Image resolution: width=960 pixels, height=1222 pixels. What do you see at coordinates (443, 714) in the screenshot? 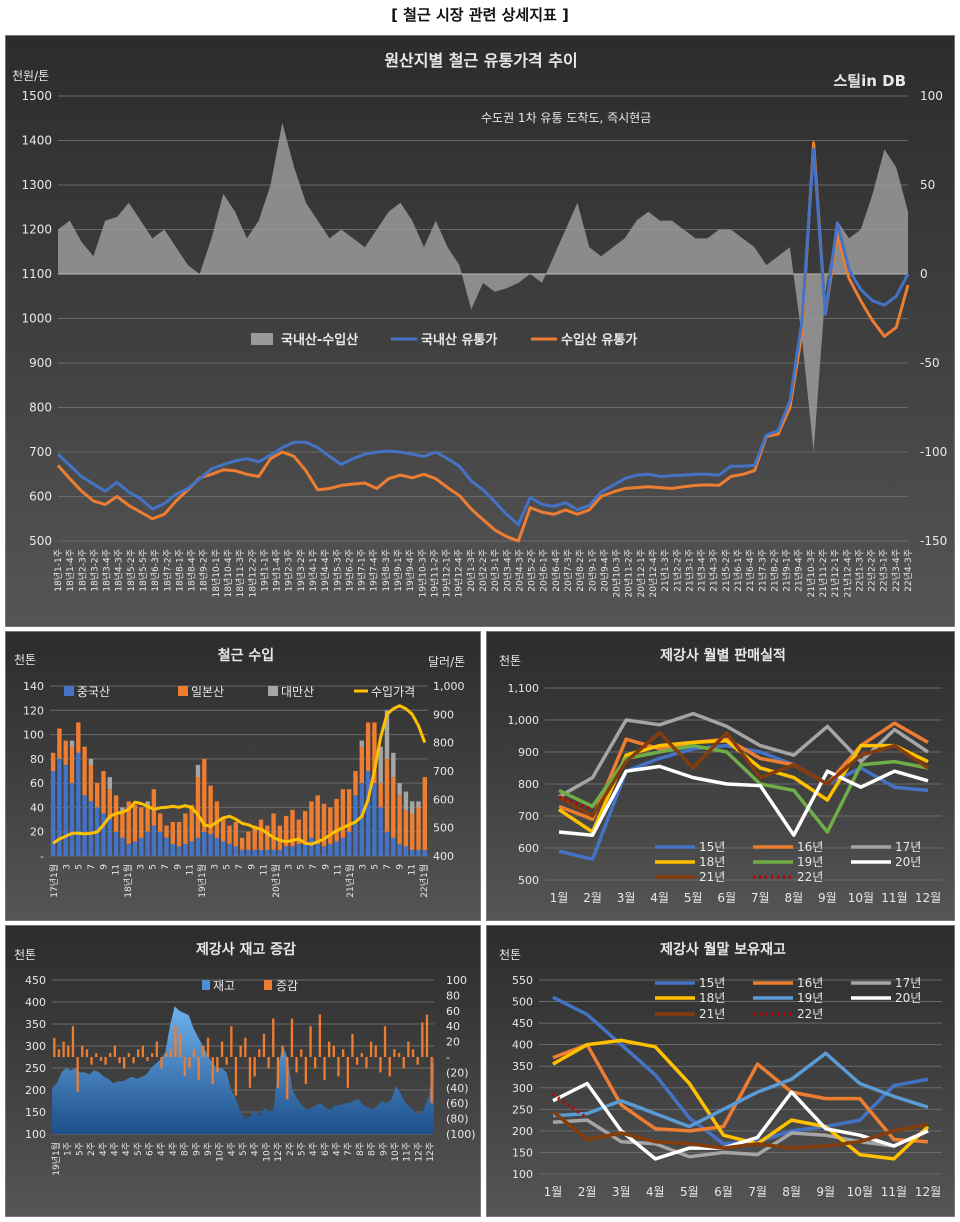
I see `imports-ytick-right: 900` at bounding box center [443, 714].